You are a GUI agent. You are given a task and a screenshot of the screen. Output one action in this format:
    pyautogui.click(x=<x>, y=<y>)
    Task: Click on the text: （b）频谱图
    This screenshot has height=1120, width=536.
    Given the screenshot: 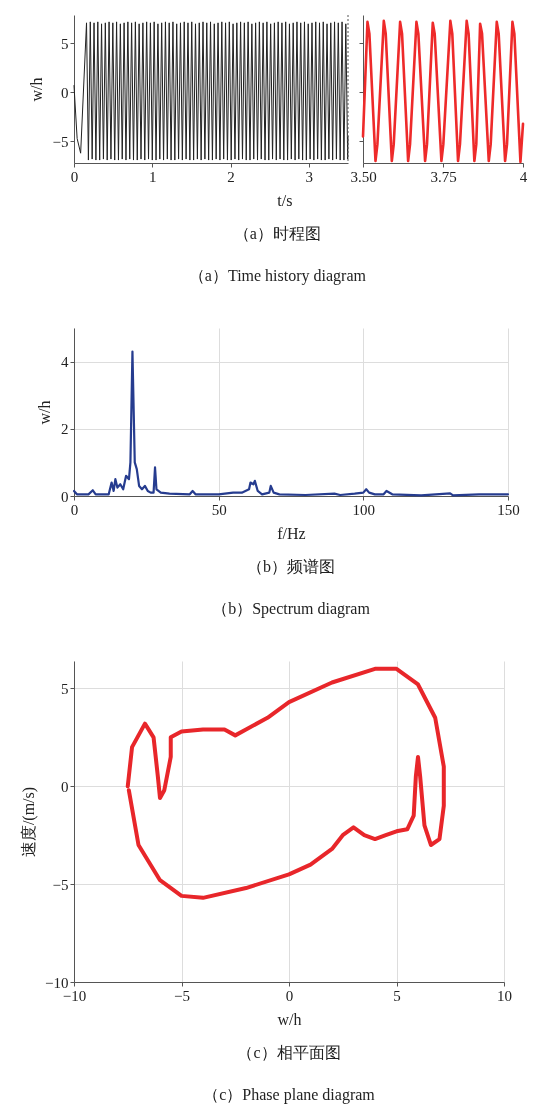 What is the action you would take?
    pyautogui.click(x=291, y=566)
    